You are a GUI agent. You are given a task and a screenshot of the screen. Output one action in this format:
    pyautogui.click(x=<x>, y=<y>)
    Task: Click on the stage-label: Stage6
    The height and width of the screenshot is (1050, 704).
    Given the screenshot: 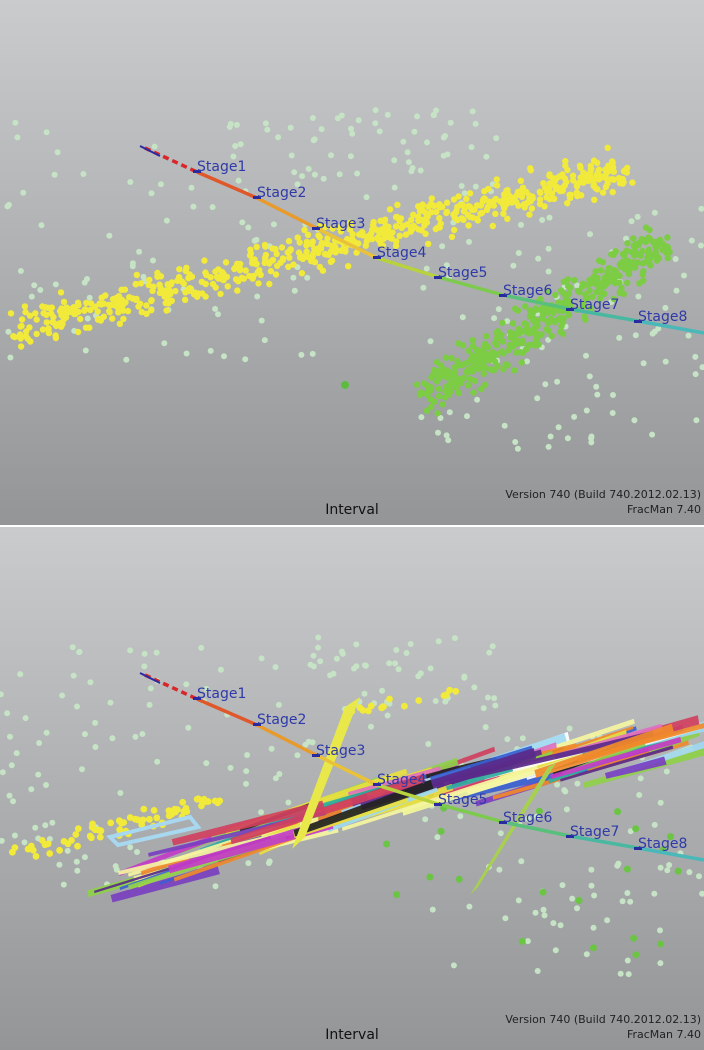 What is the action you would take?
    pyautogui.click(x=527, y=818)
    